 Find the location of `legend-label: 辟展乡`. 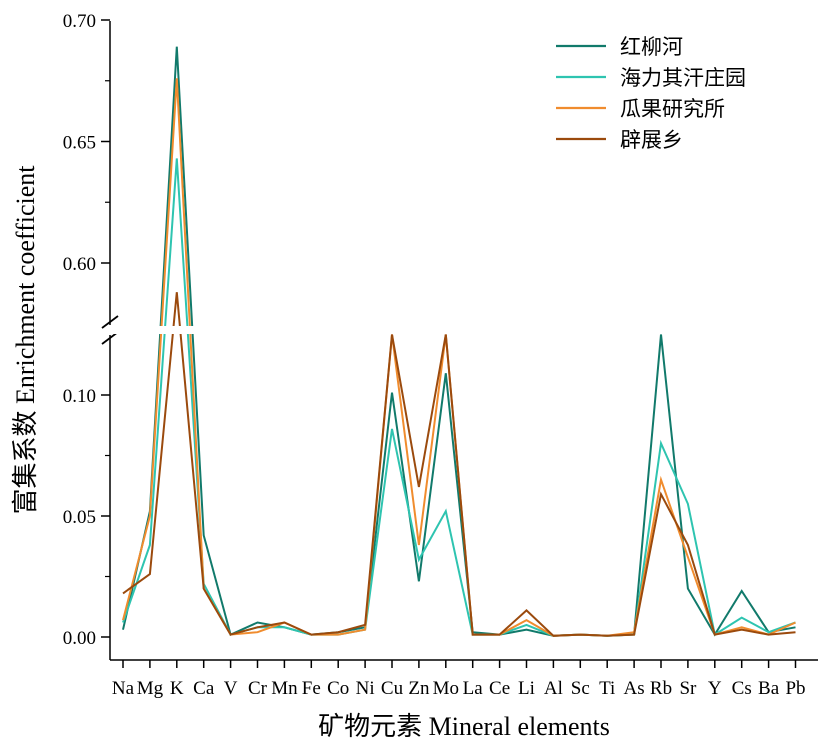

legend-label: 辟展乡 is located at coordinates (651, 140).